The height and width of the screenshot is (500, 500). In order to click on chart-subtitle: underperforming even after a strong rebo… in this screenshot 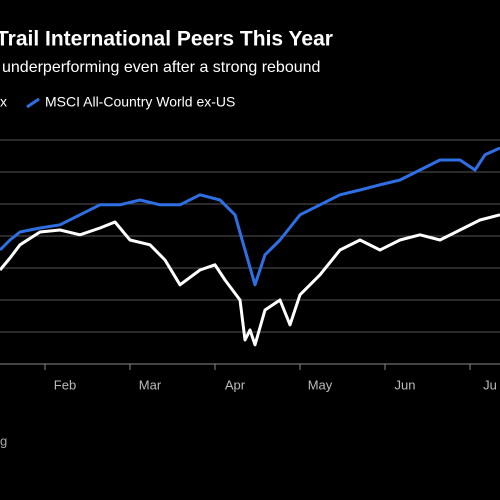, I will do `click(161, 67)`.